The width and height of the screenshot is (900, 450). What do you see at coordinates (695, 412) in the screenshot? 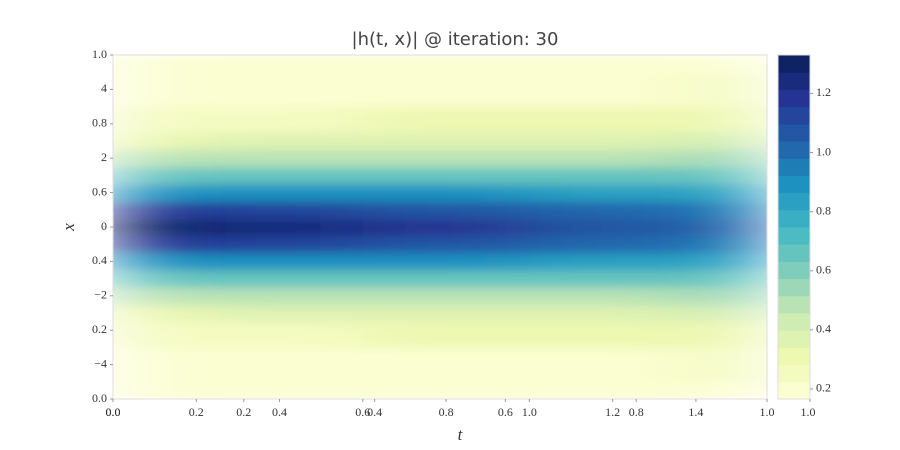
I see `x-tick-label: 1.4` at bounding box center [695, 412].